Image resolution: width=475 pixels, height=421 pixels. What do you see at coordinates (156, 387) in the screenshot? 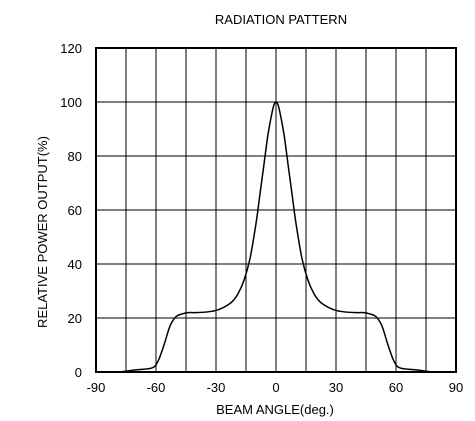
I see `x-tick-label: -60` at bounding box center [156, 387].